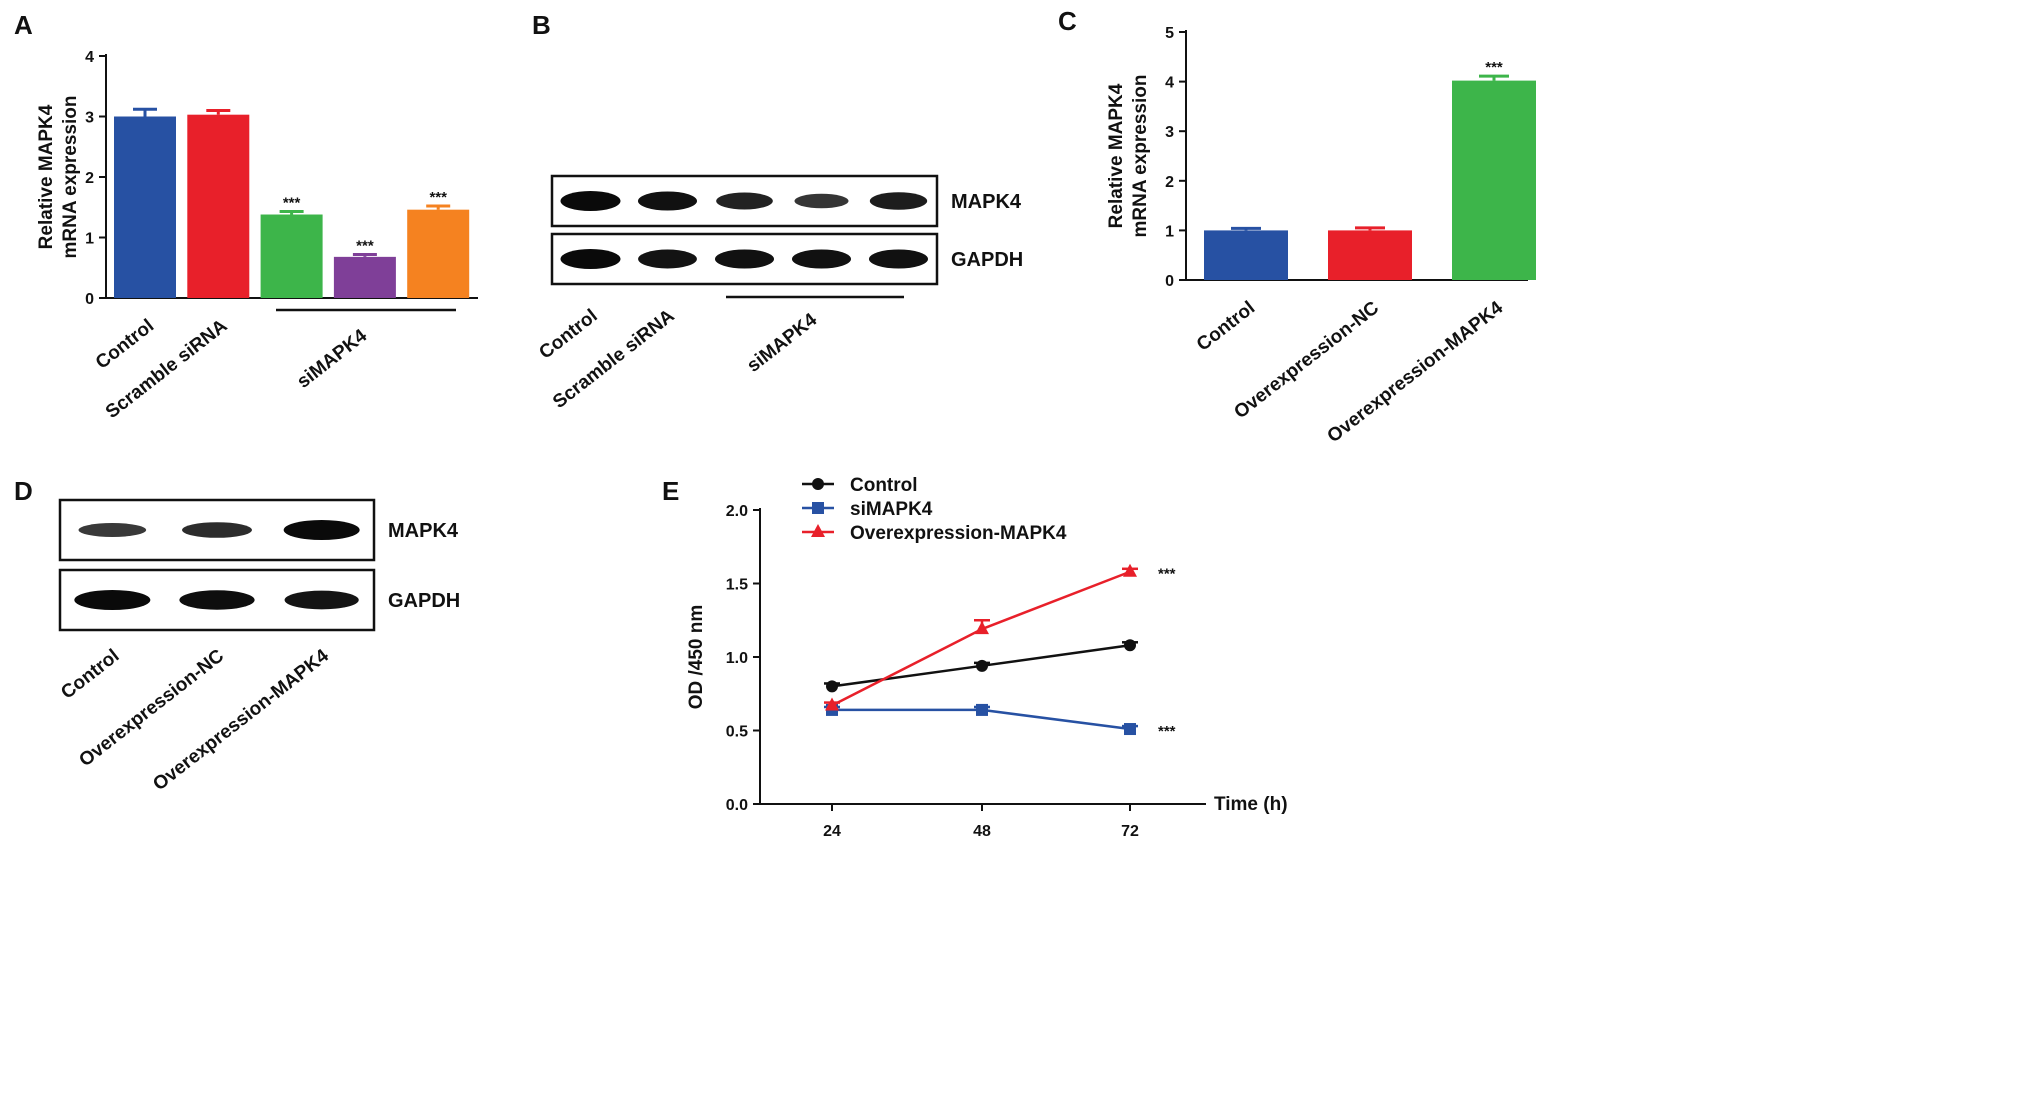  I want to click on x-tick-label: 48, so click(982, 831).